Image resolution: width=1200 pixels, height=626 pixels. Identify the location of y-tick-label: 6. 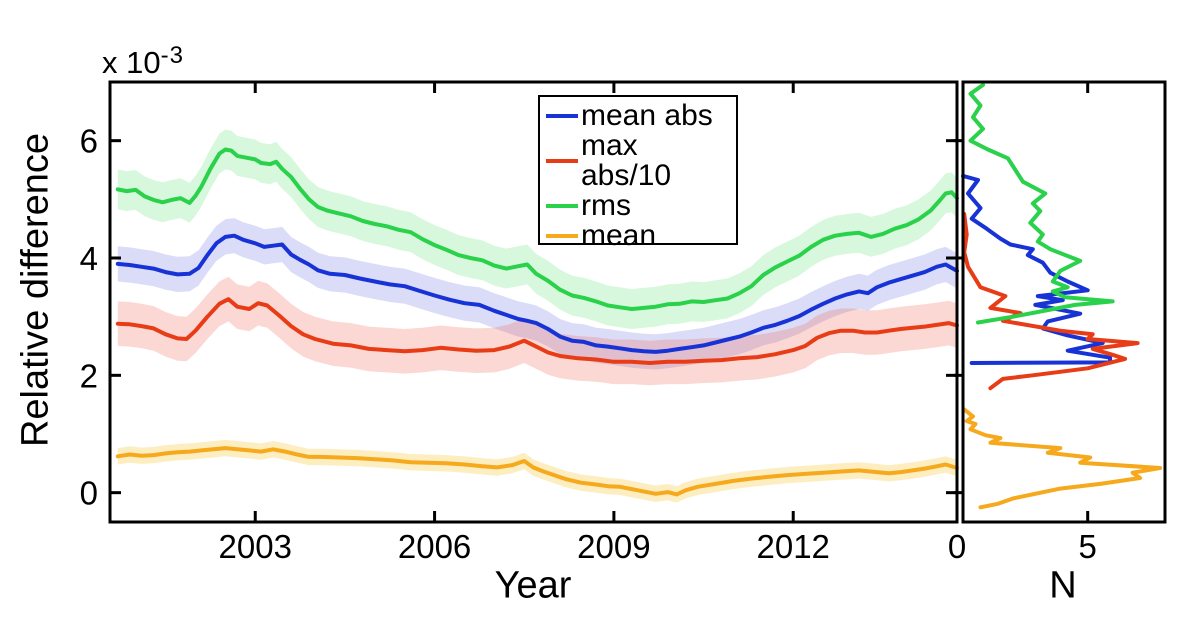
(89, 141).